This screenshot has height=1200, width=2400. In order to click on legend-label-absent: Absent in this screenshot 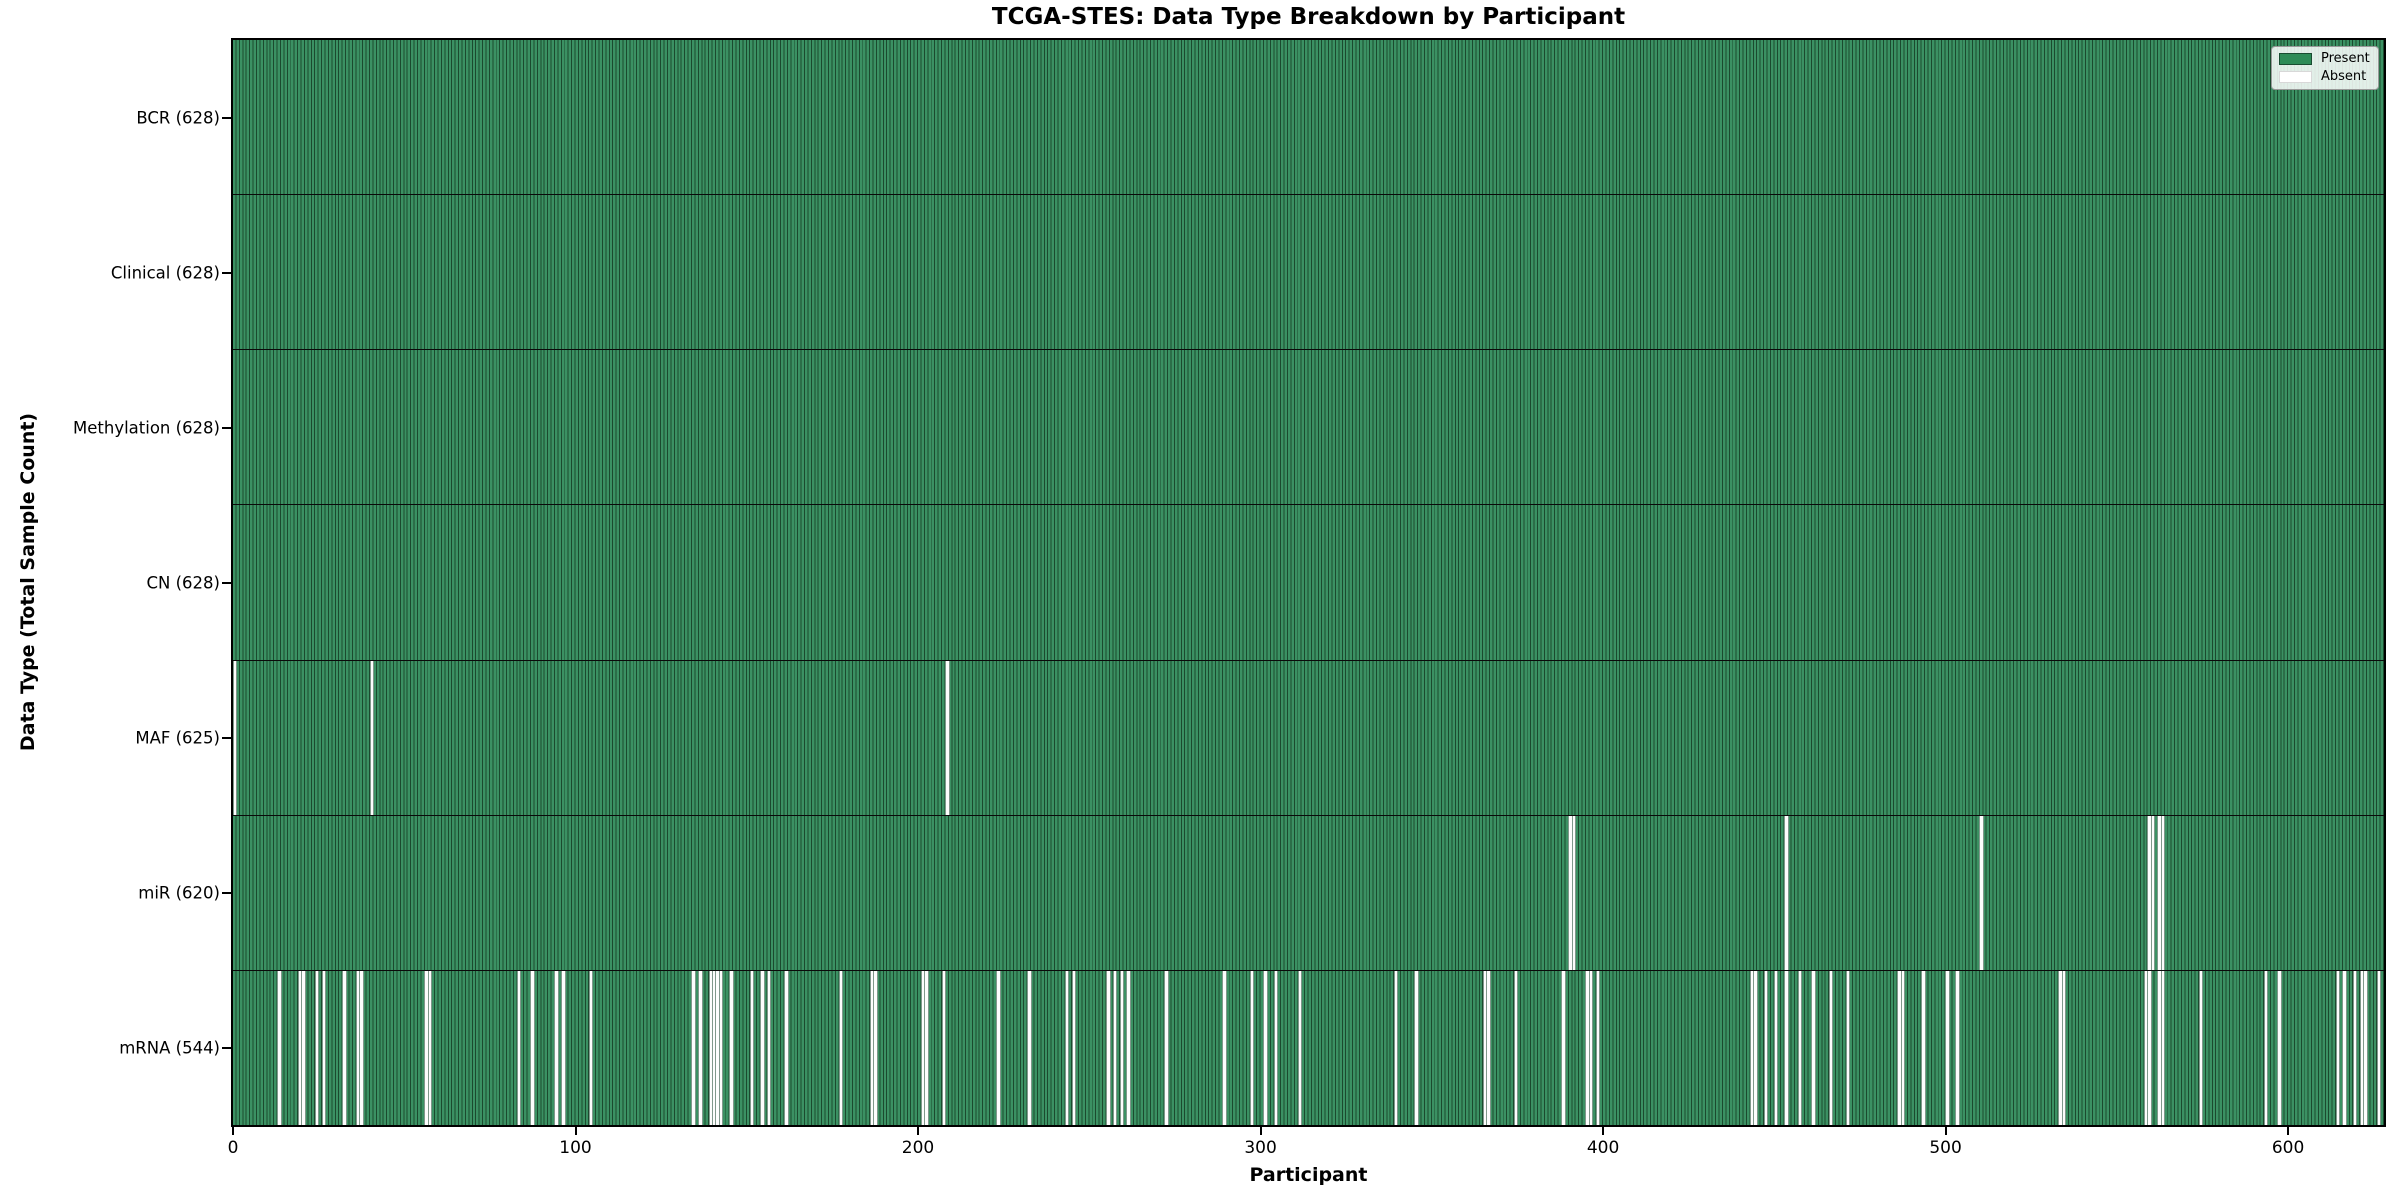, I will do `click(2344, 76)`.